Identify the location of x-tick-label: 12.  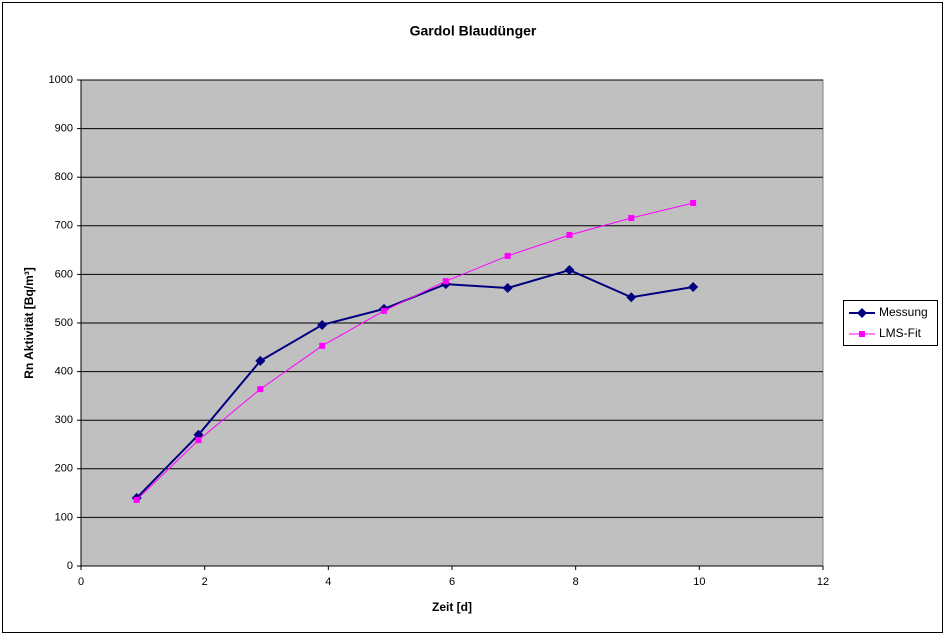
(823, 582).